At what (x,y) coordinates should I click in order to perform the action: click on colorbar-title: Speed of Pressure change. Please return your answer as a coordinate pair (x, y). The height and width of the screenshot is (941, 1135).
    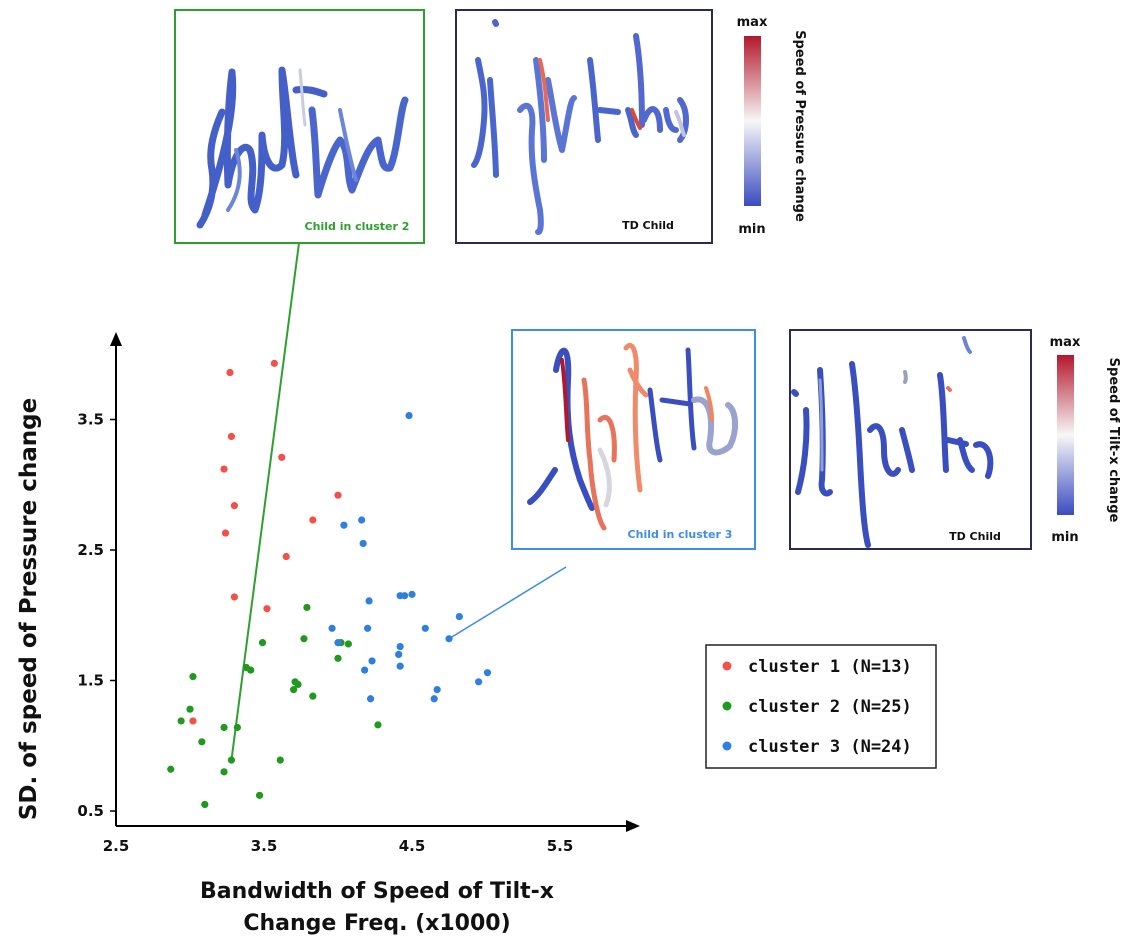
    Looking at the image, I should click on (799, 126).